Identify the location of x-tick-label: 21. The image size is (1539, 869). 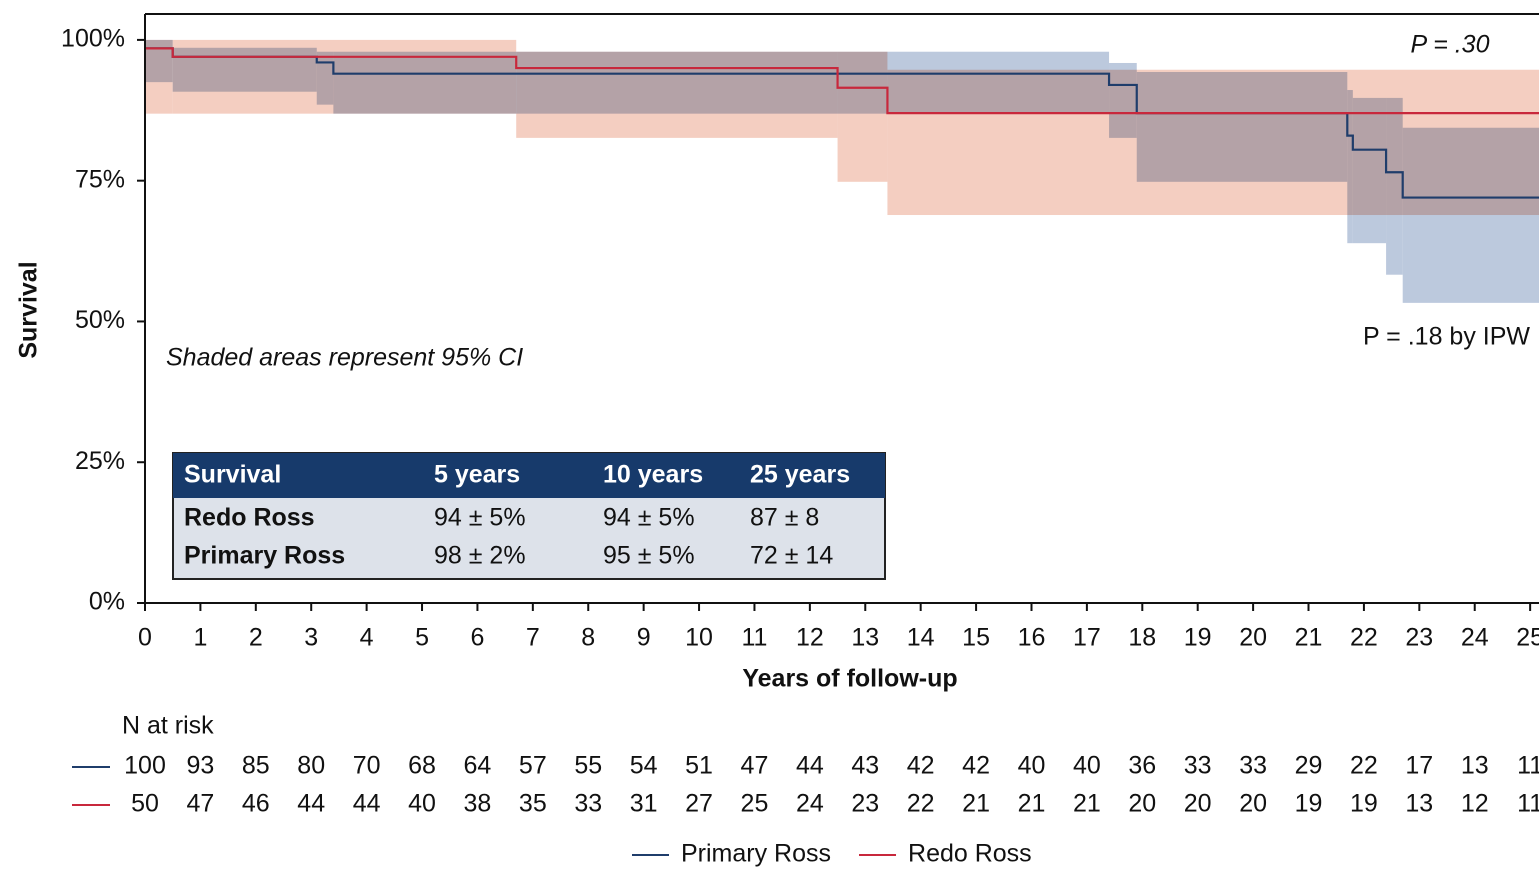
(1309, 638).